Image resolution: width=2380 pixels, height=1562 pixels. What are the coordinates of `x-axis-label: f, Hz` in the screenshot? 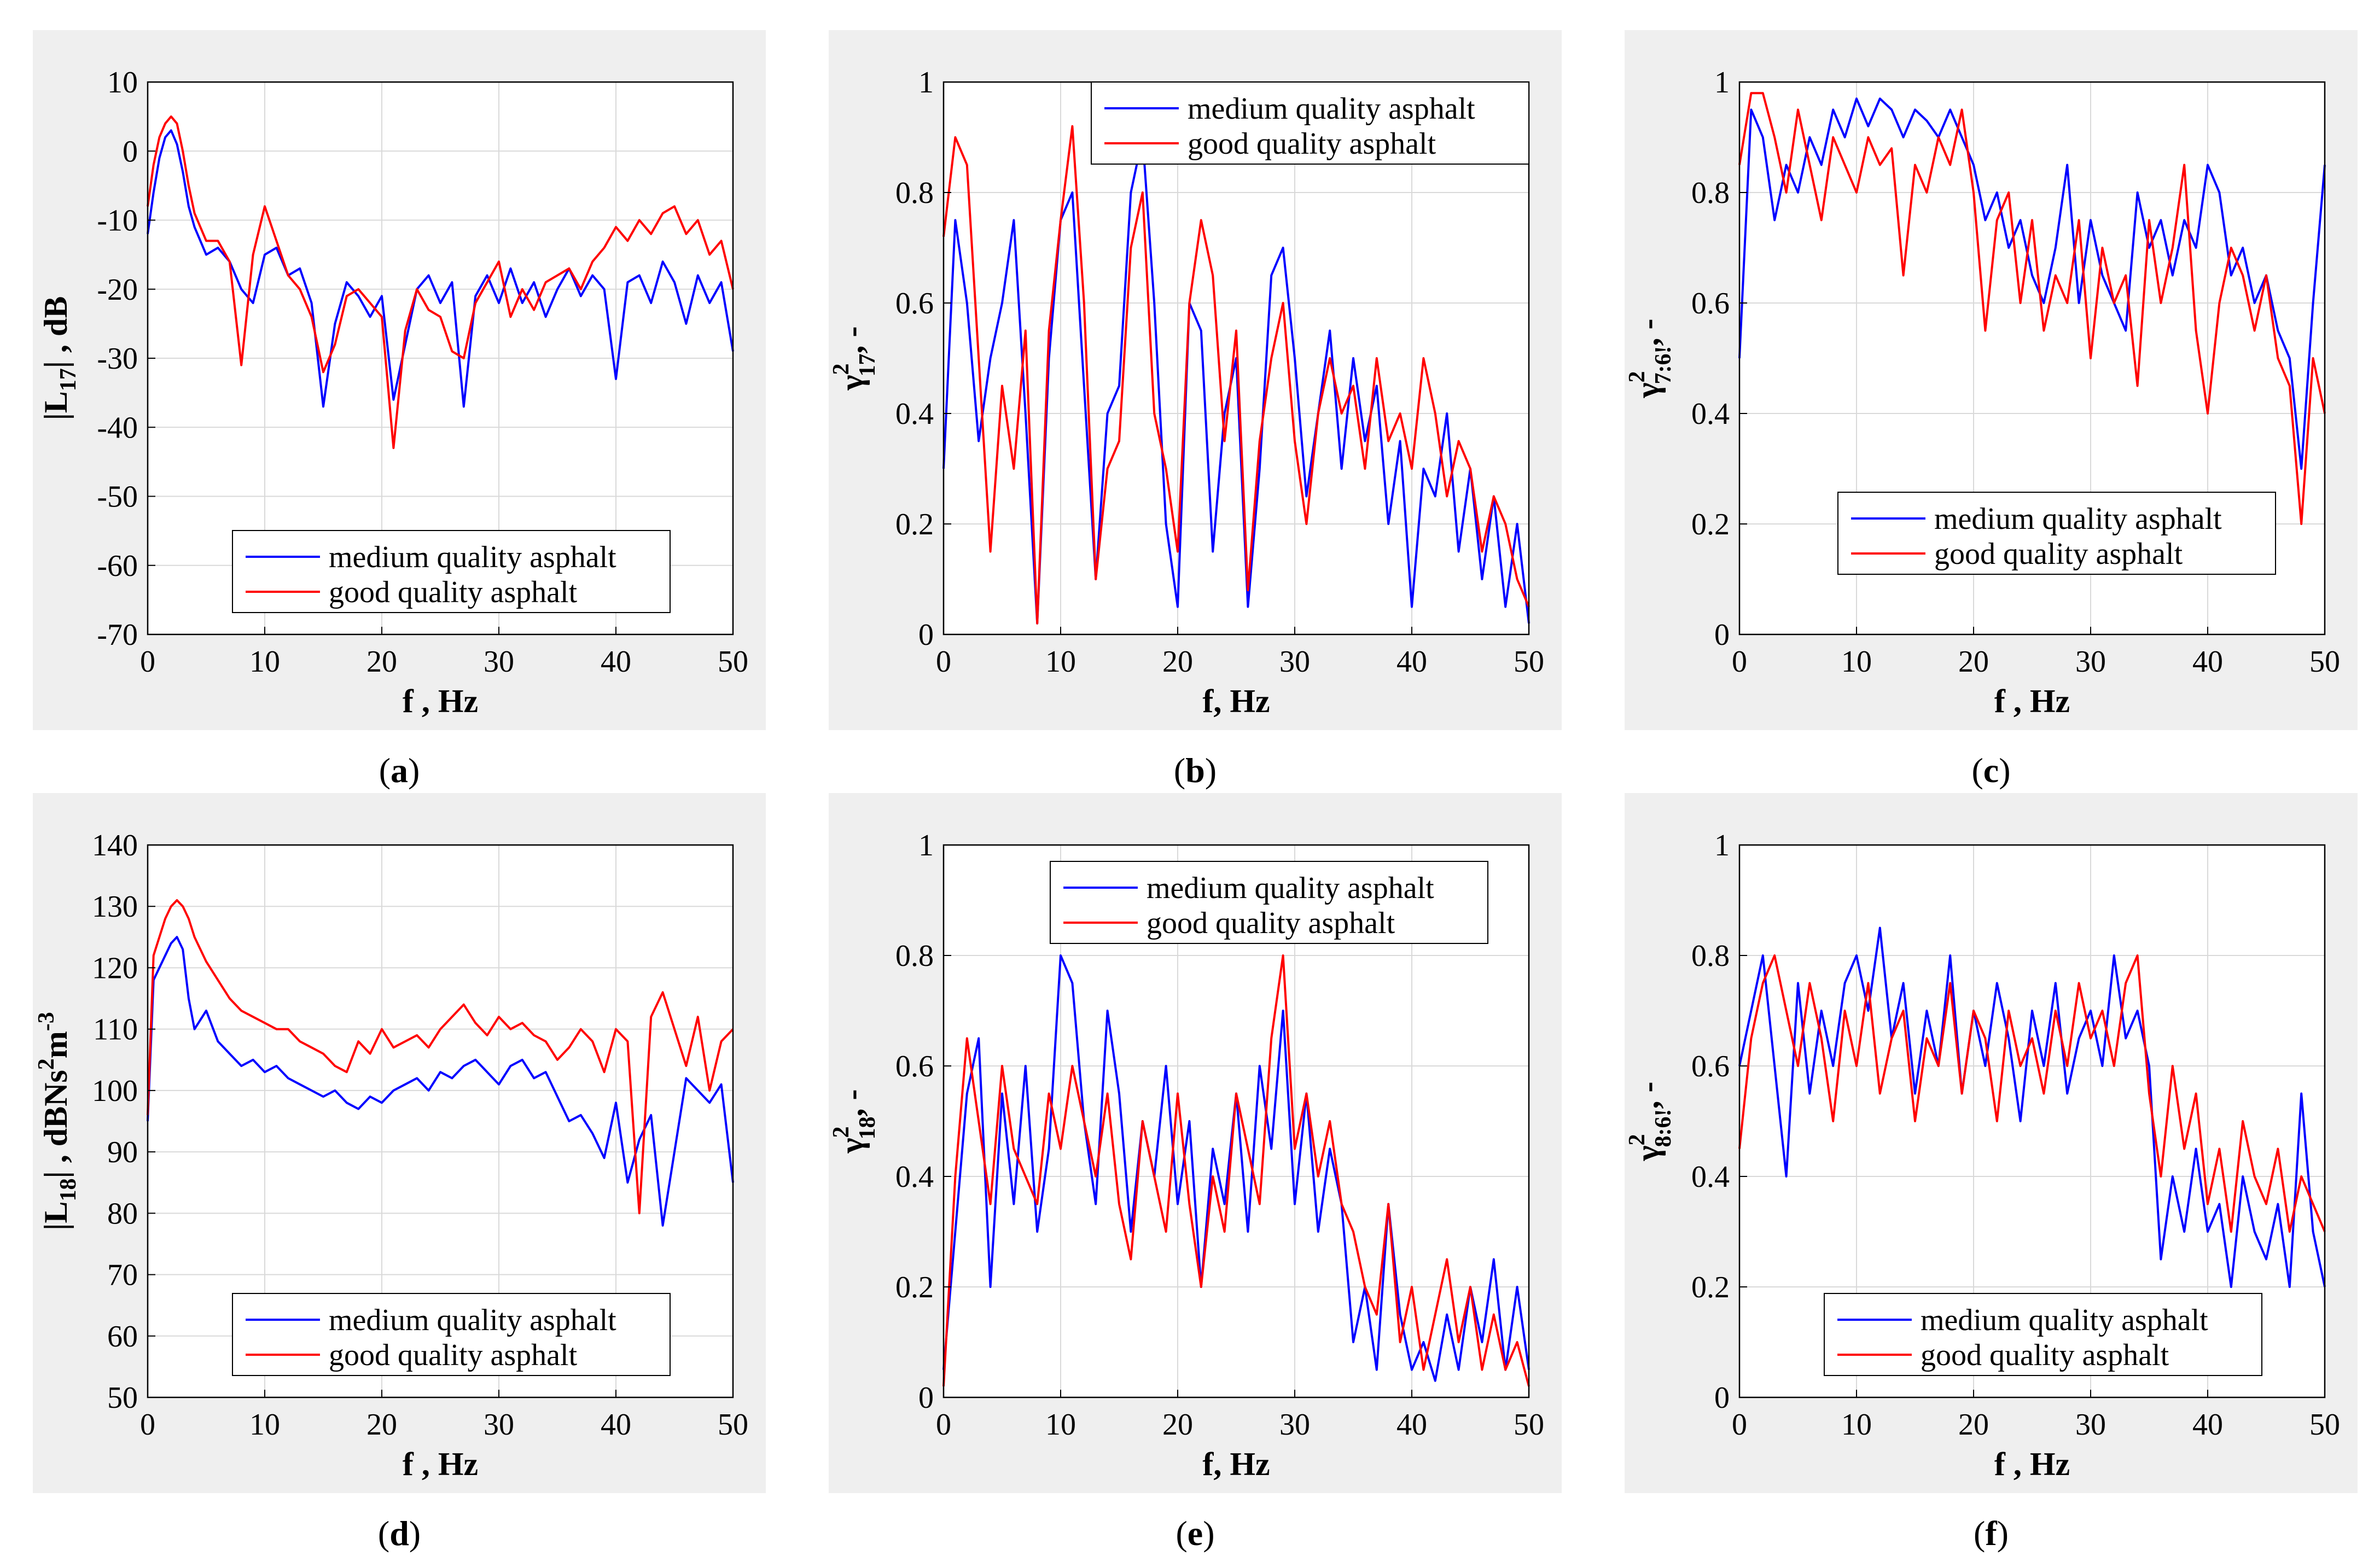 It's located at (1236, 701).